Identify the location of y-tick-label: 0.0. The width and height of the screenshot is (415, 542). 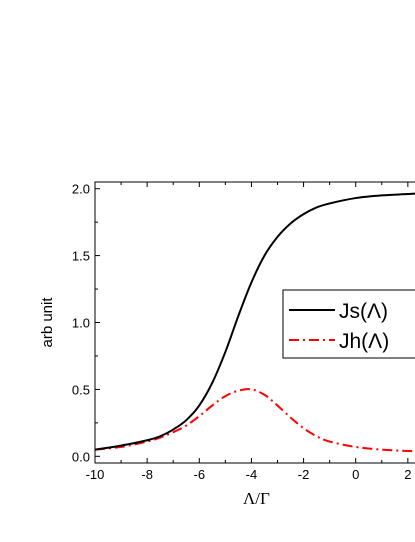
(81, 456).